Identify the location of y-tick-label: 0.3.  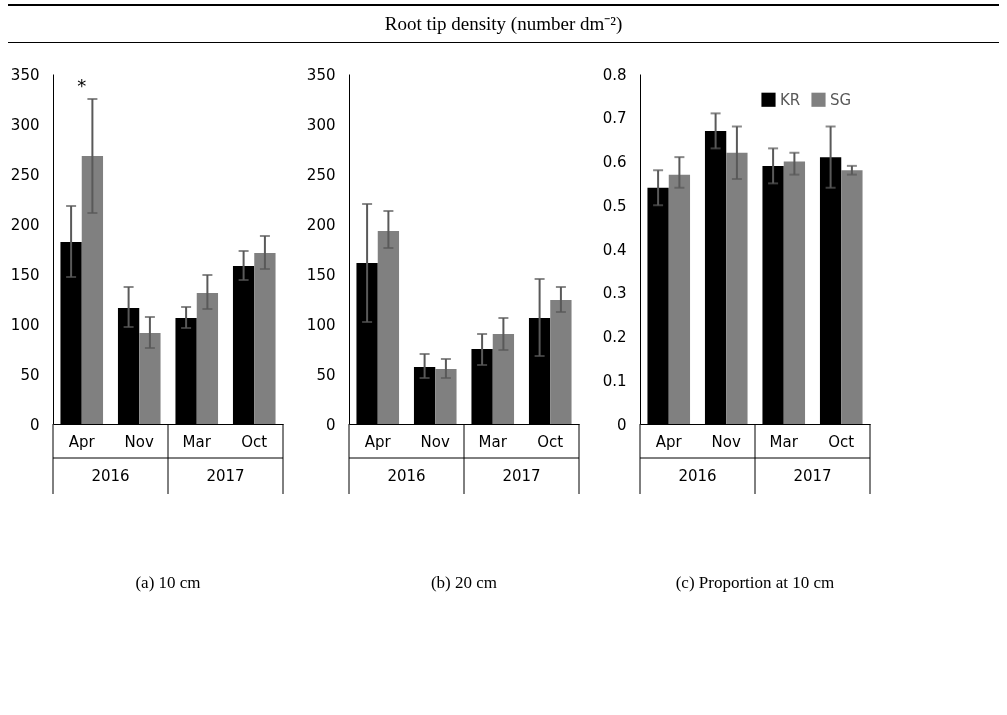
(614, 293).